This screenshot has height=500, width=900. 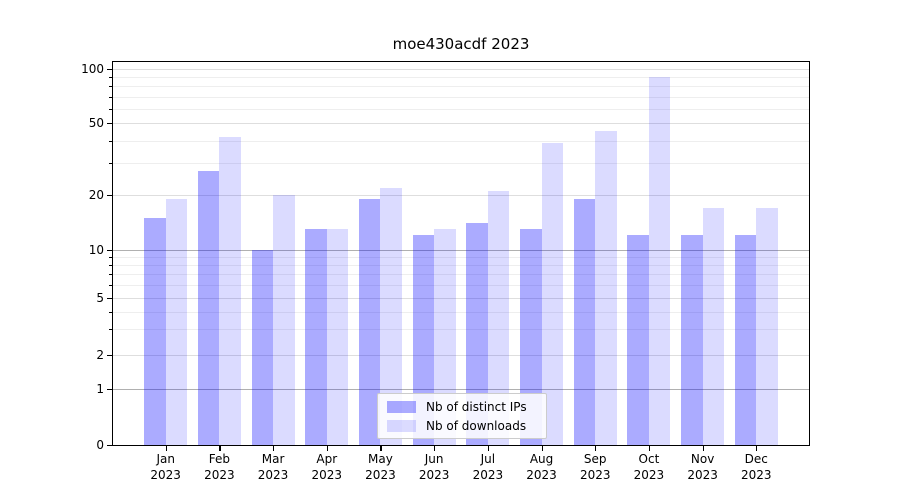 I want to click on x-tick-label: May 2023, so click(x=380, y=467).